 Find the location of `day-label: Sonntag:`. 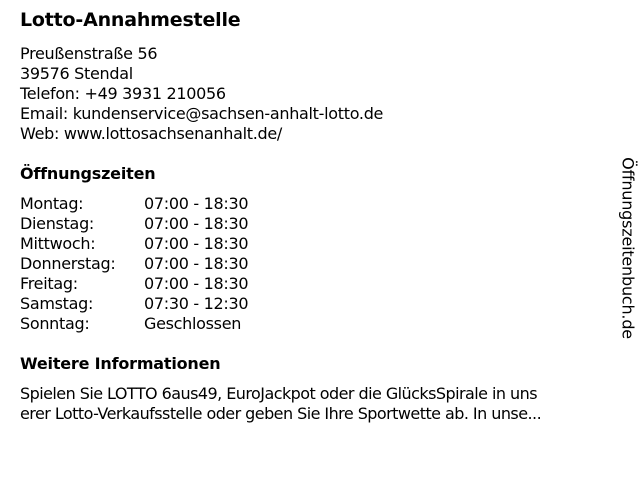

day-label: Sonntag: is located at coordinates (55, 323).